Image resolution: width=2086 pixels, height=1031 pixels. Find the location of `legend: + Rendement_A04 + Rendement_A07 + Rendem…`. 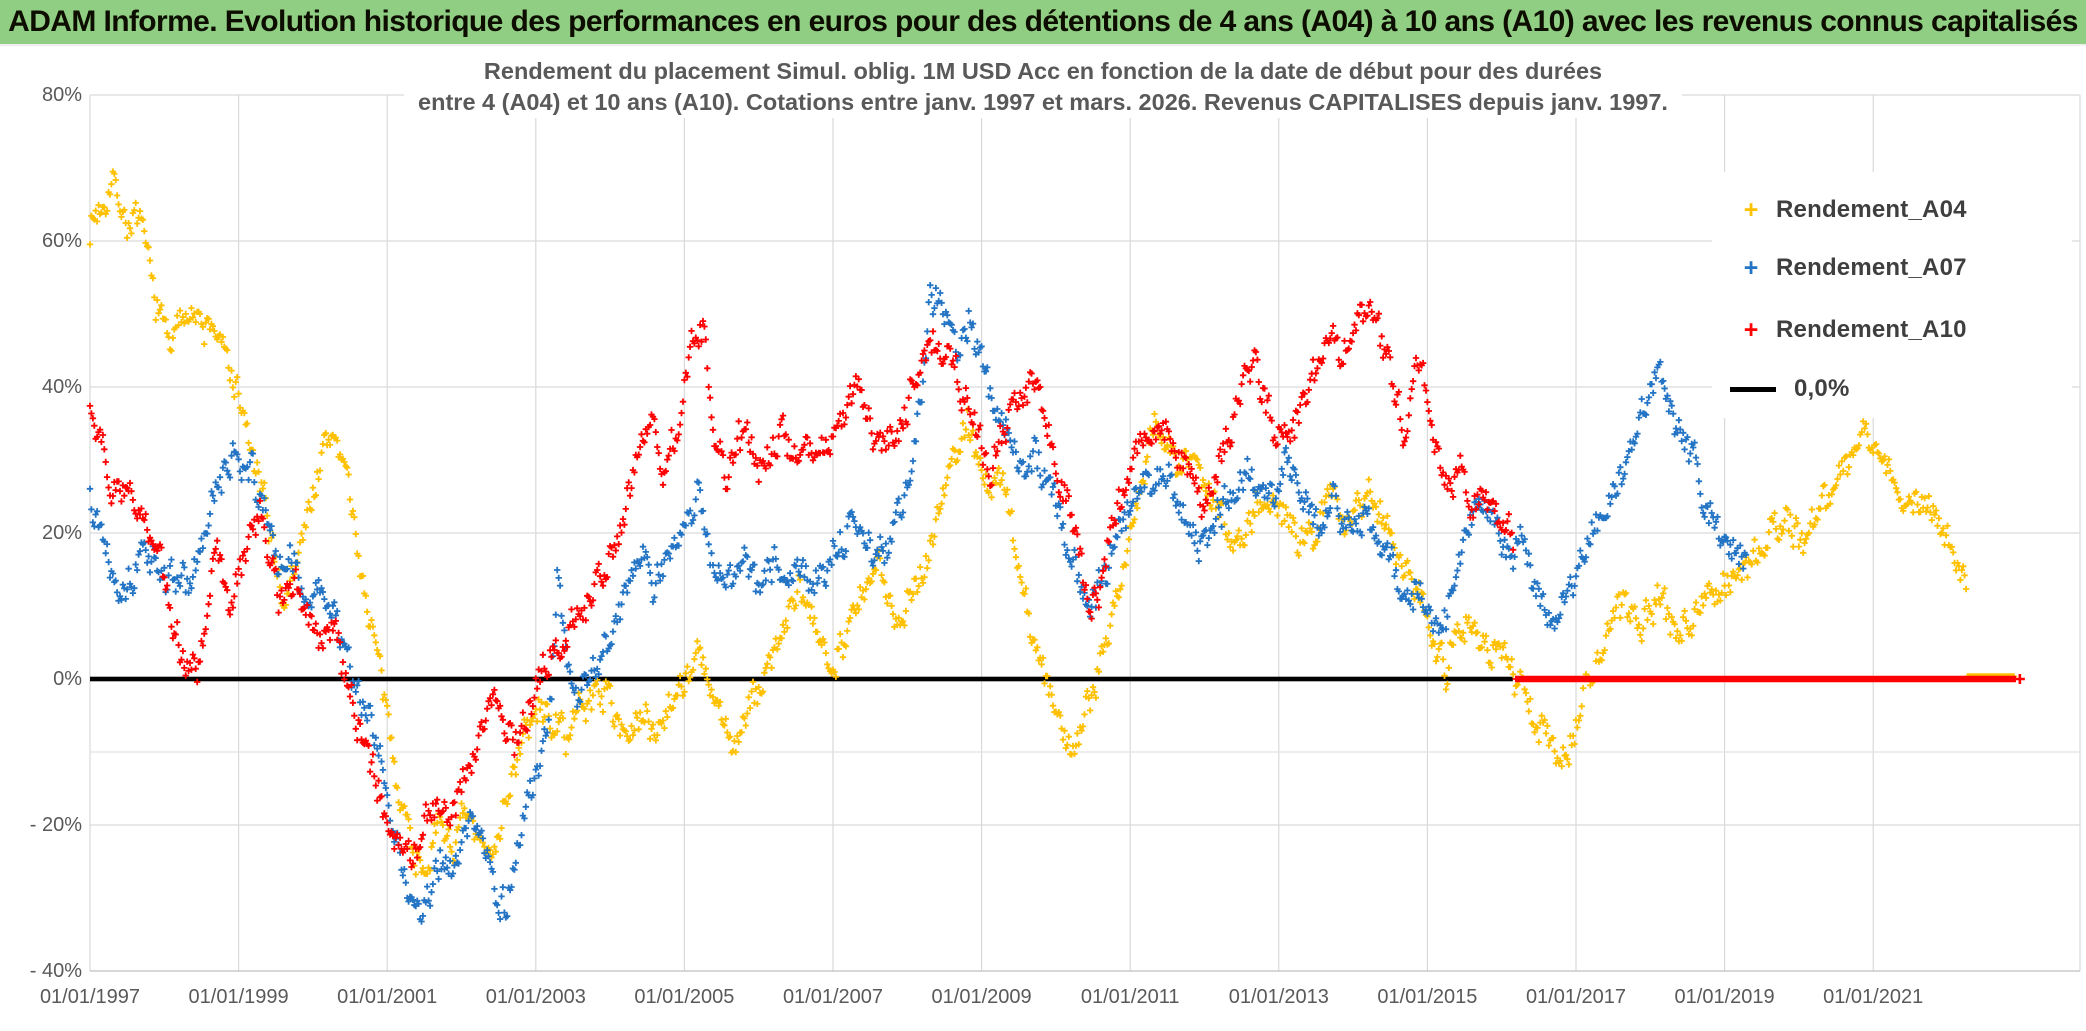

legend: + Rendement_A04 + Rendement_A07 + Rendem… is located at coordinates (1892, 295).